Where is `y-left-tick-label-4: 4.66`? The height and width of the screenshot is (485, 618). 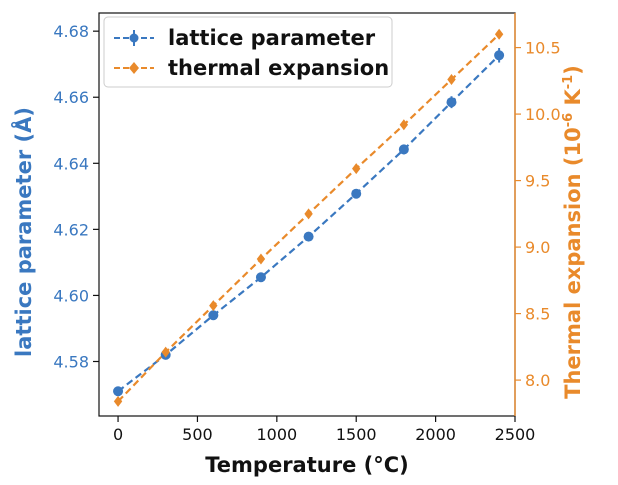
y-left-tick-label-4: 4.66 is located at coordinates (71, 97).